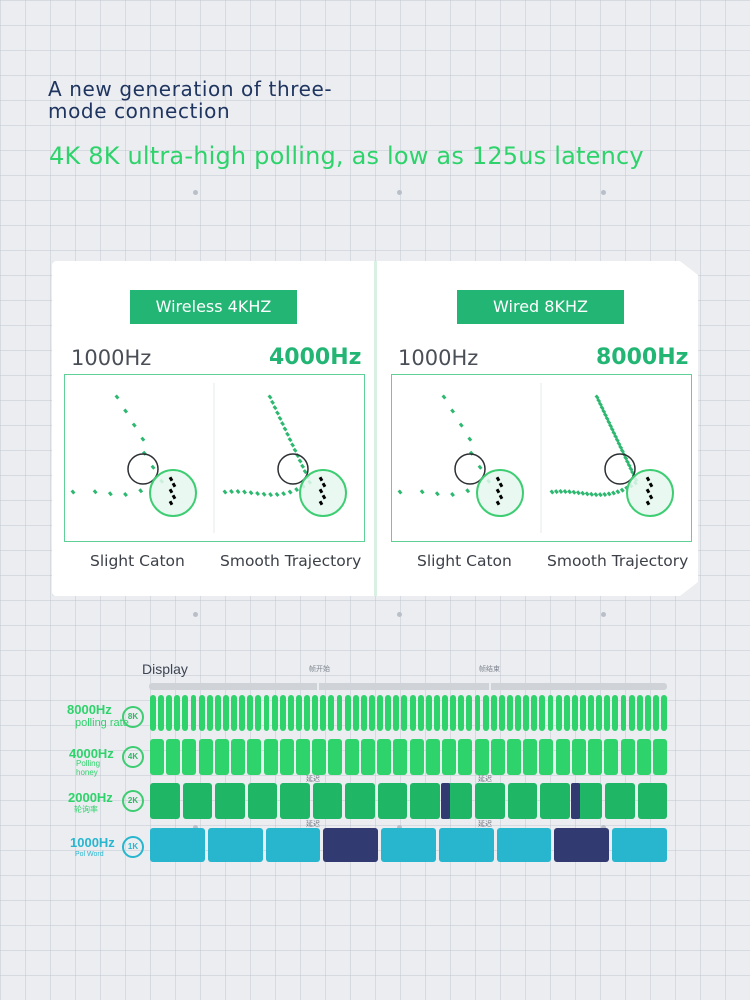  Describe the element at coordinates (293, 469) in the screenshot. I see `focus-ring` at that location.